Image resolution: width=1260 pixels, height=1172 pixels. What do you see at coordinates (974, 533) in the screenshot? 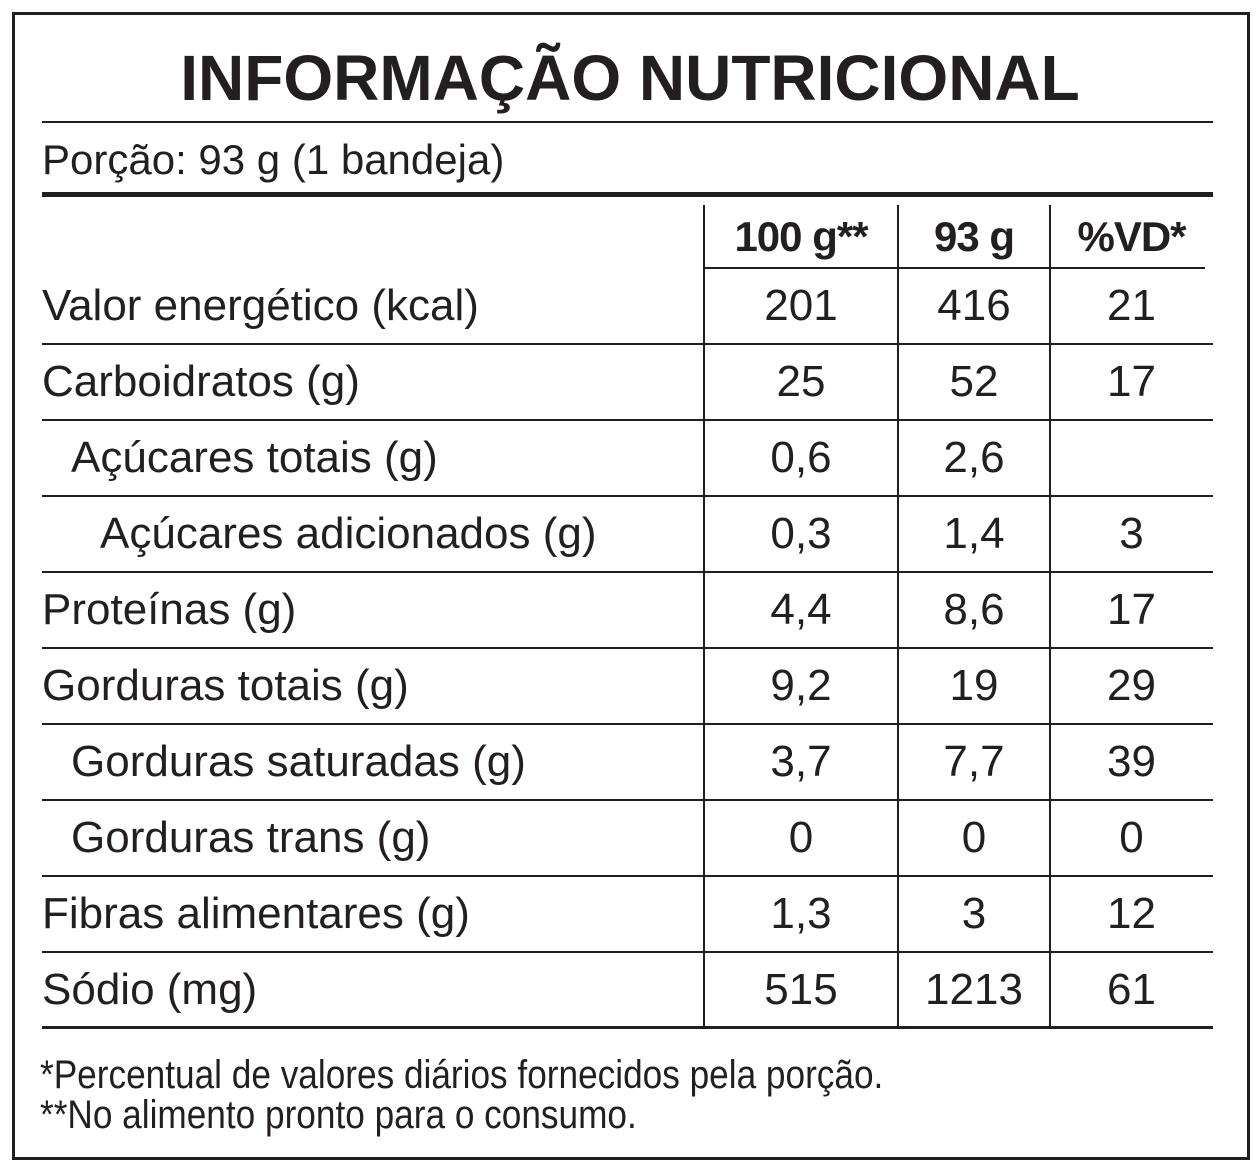
I see `cell-value: 1,4` at bounding box center [974, 533].